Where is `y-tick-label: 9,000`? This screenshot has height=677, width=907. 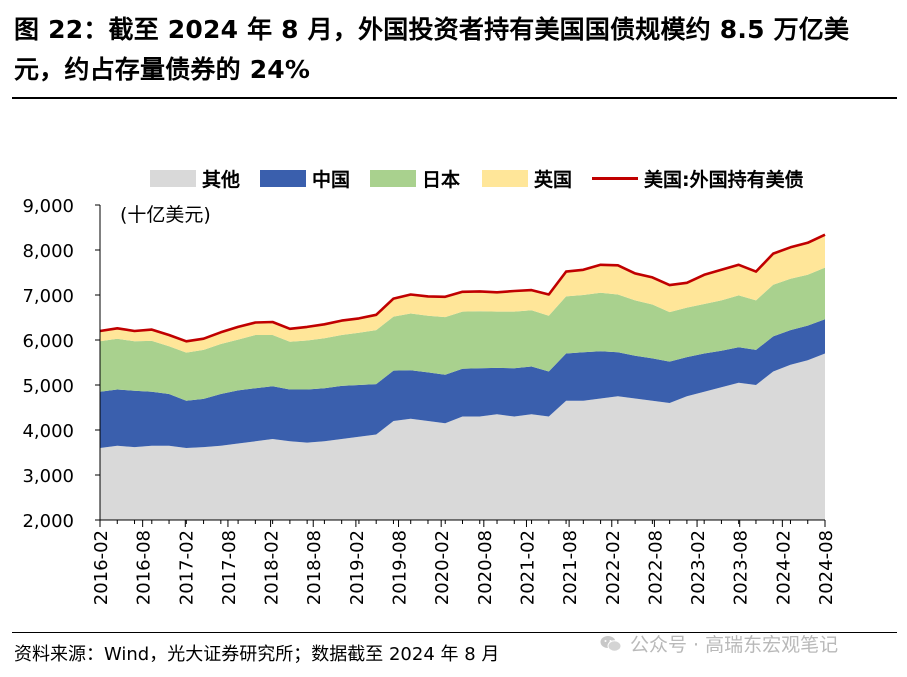 y-tick-label: 9,000 is located at coordinates (48, 206).